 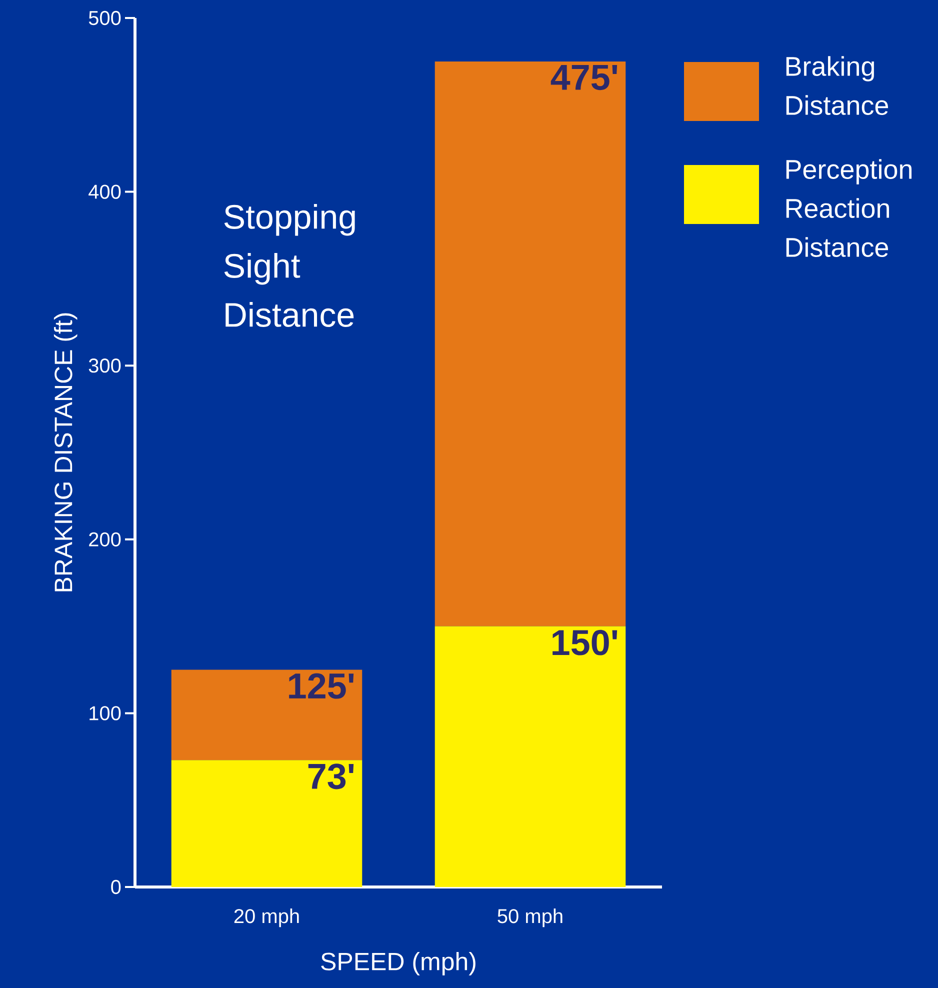 I want to click on data-label: 73', so click(x=331, y=777).